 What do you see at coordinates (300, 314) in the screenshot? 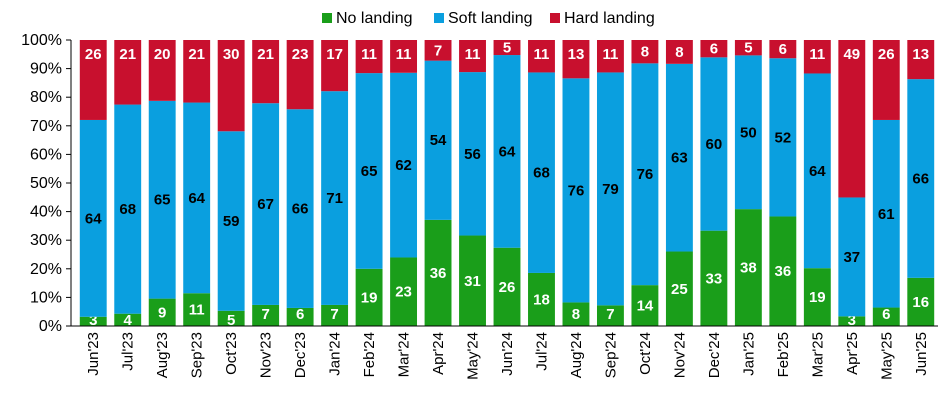
I see `data-label-no-landing: 6` at bounding box center [300, 314].